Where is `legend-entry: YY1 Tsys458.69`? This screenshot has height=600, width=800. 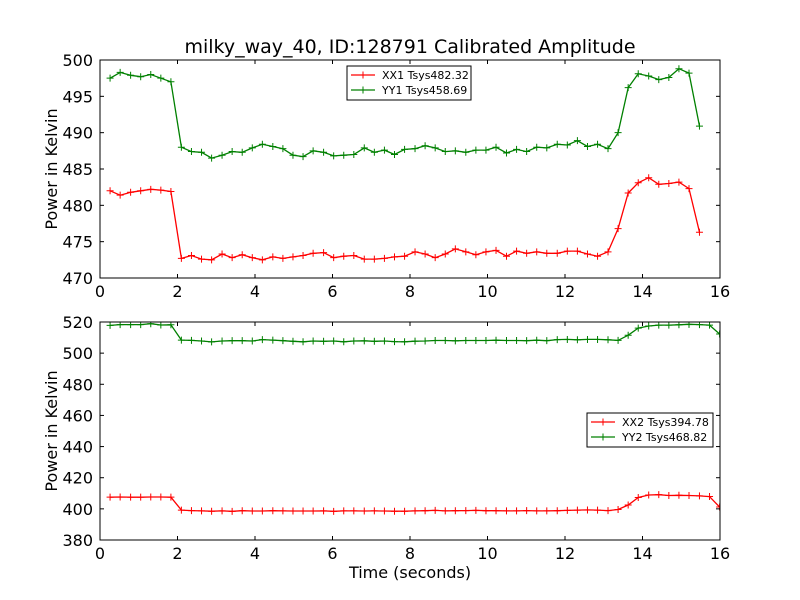
legend-entry: YY1 Tsys458.69 is located at coordinates (409, 90).